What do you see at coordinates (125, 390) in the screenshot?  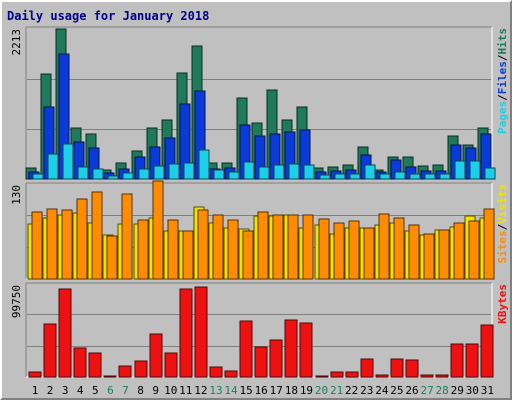 I see `x-tick-label-day-7: 7` at bounding box center [125, 390].